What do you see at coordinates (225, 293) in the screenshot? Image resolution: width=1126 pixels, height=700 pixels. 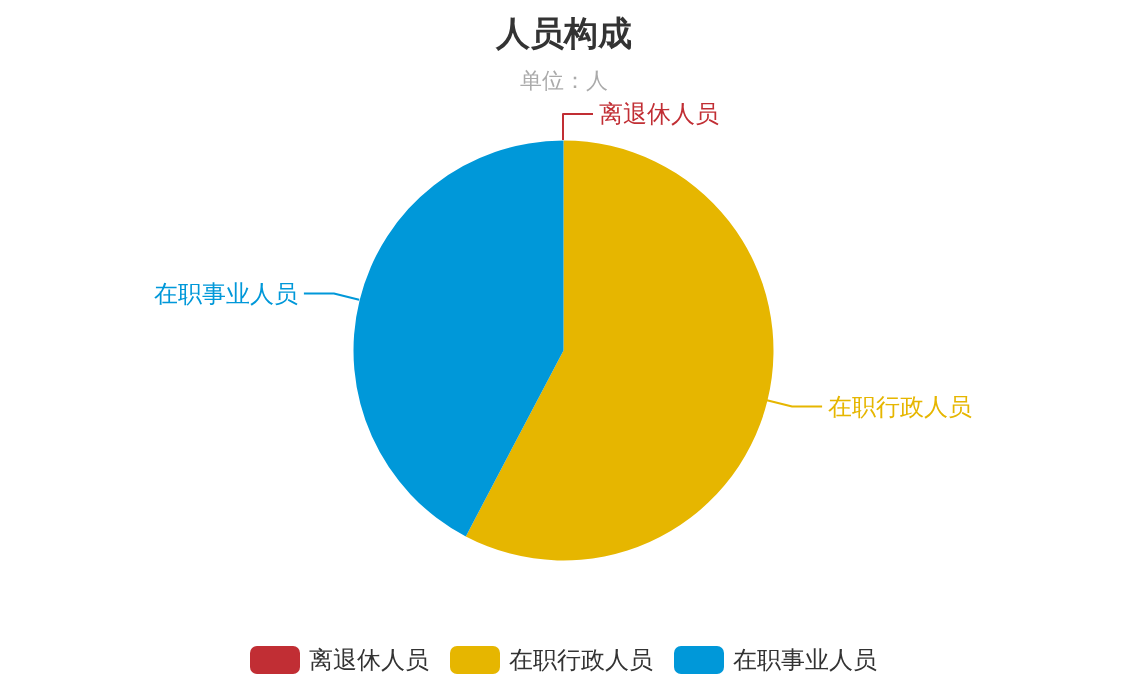 I see `slice-label: 在职事业人员` at bounding box center [225, 293].